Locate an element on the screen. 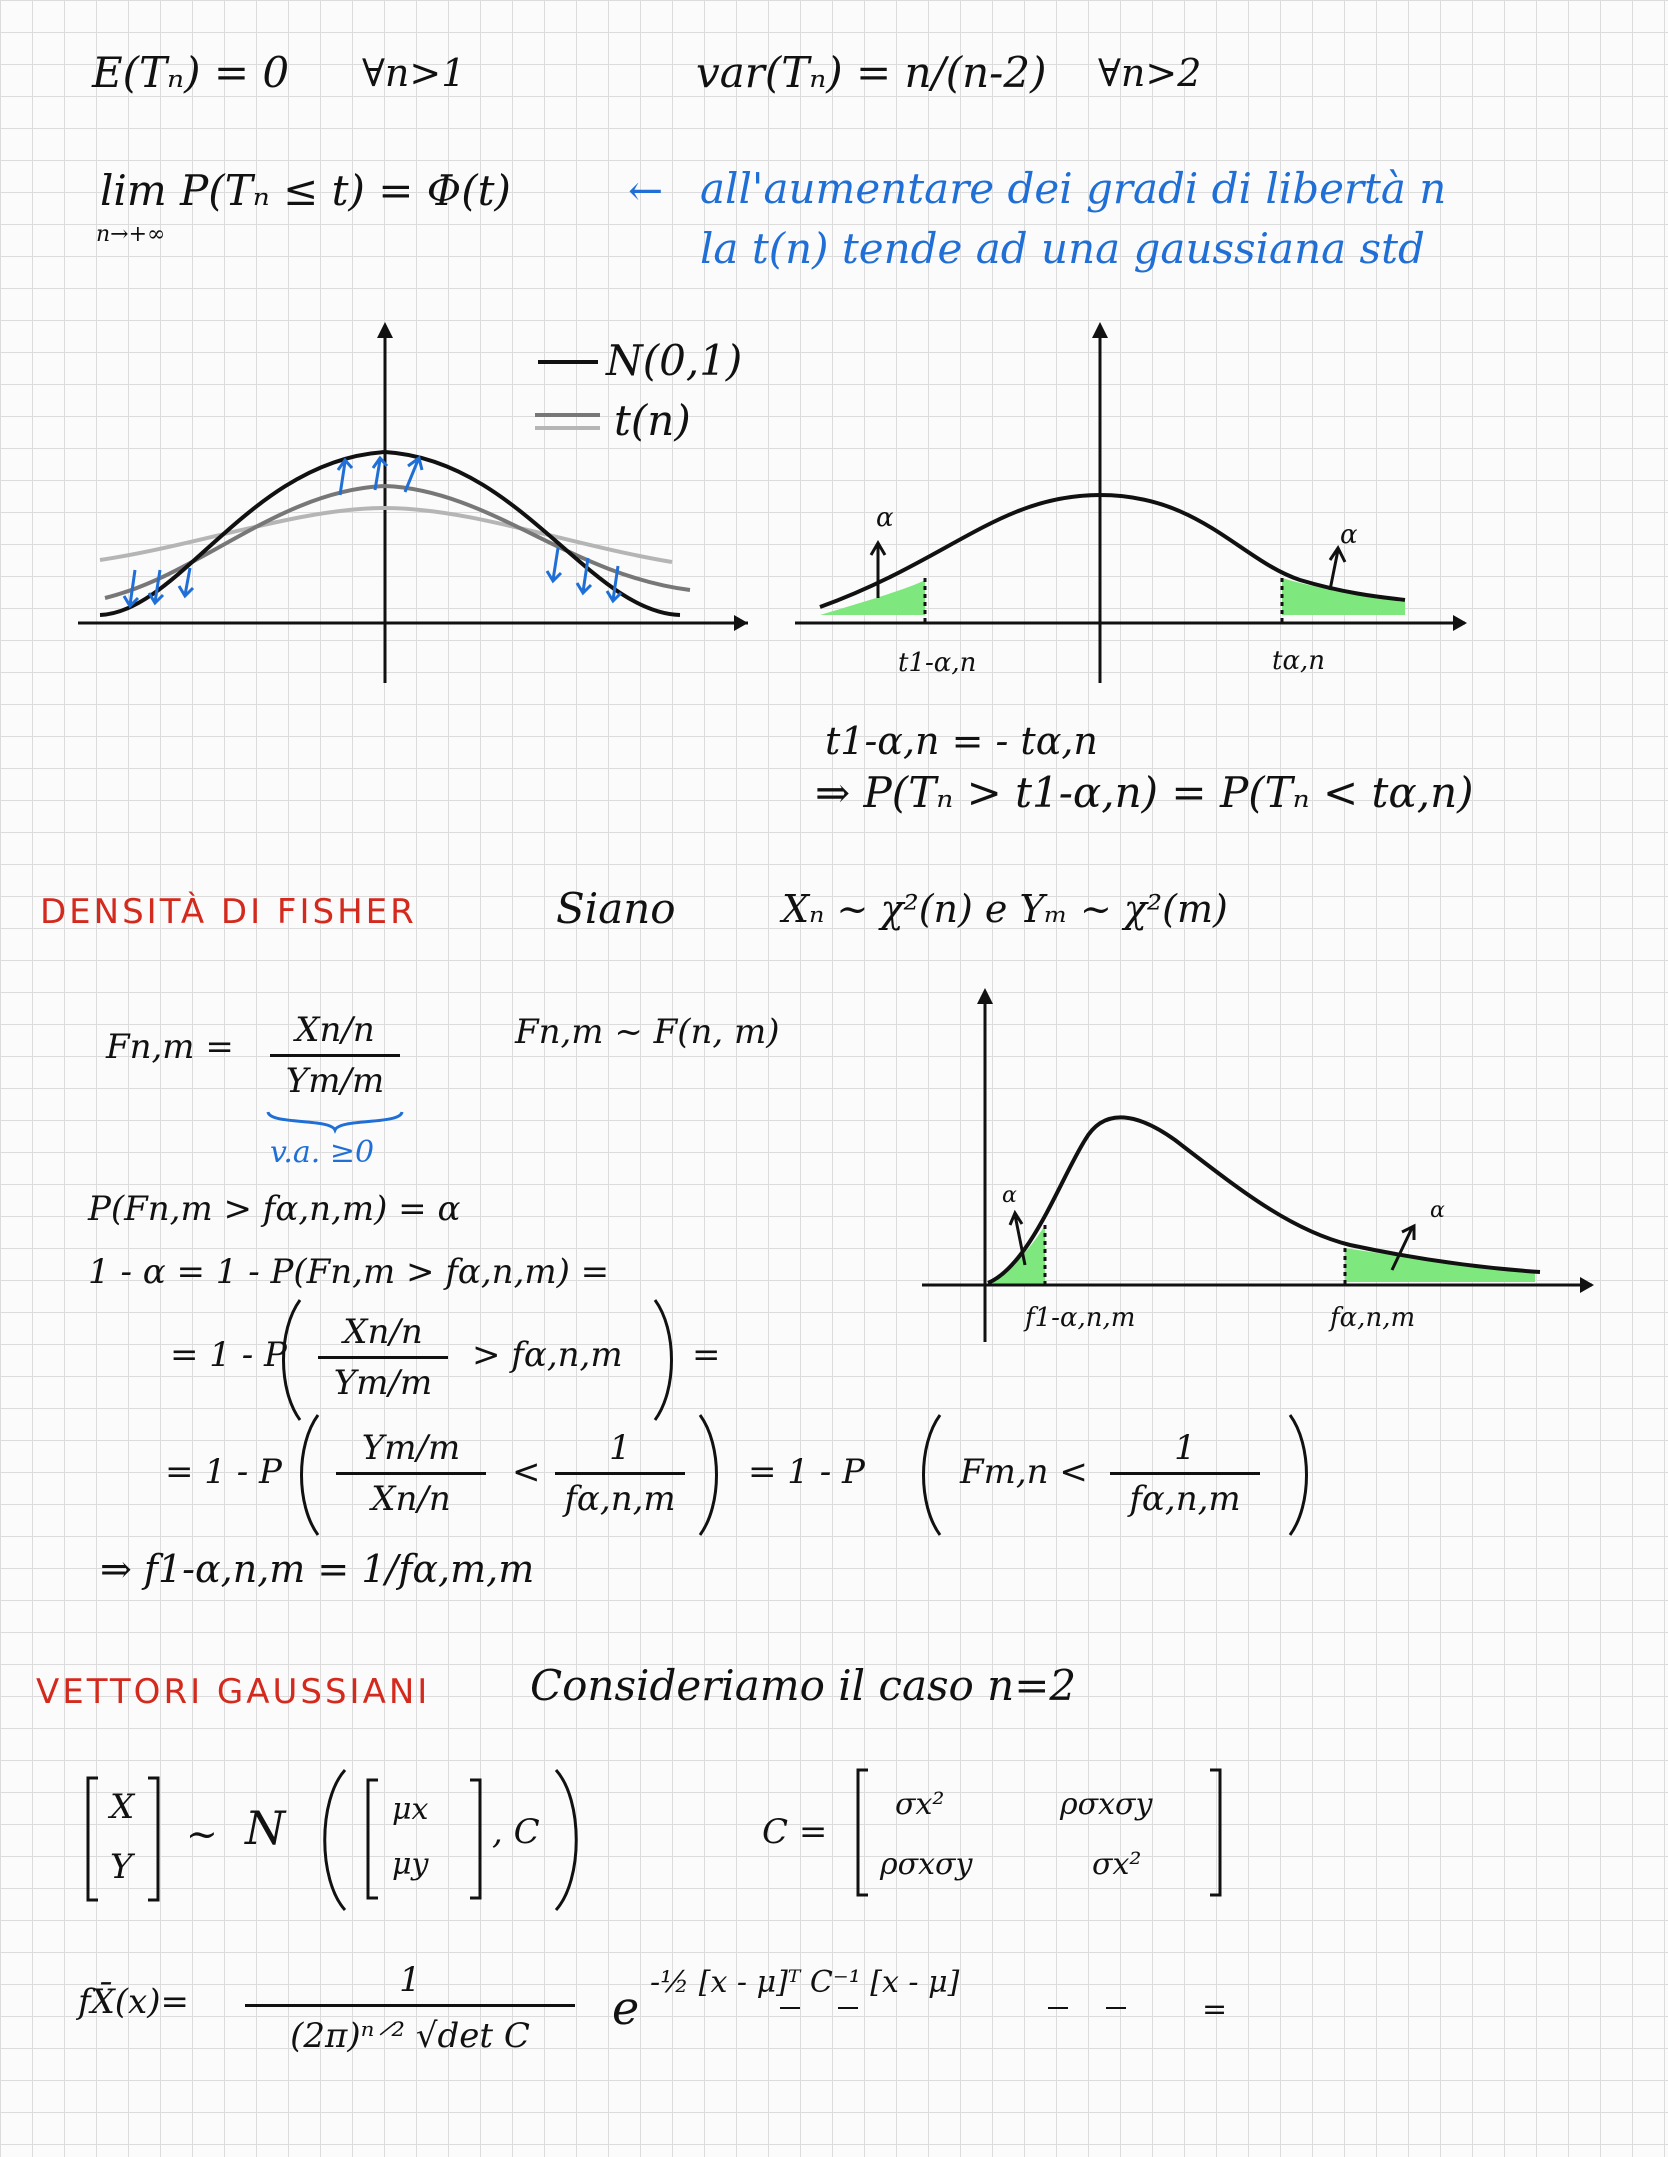  chi-square-definition: Xₙ ~ χ²(n) e Yₘ ~ χ²(m) is located at coordinates (1005, 909).